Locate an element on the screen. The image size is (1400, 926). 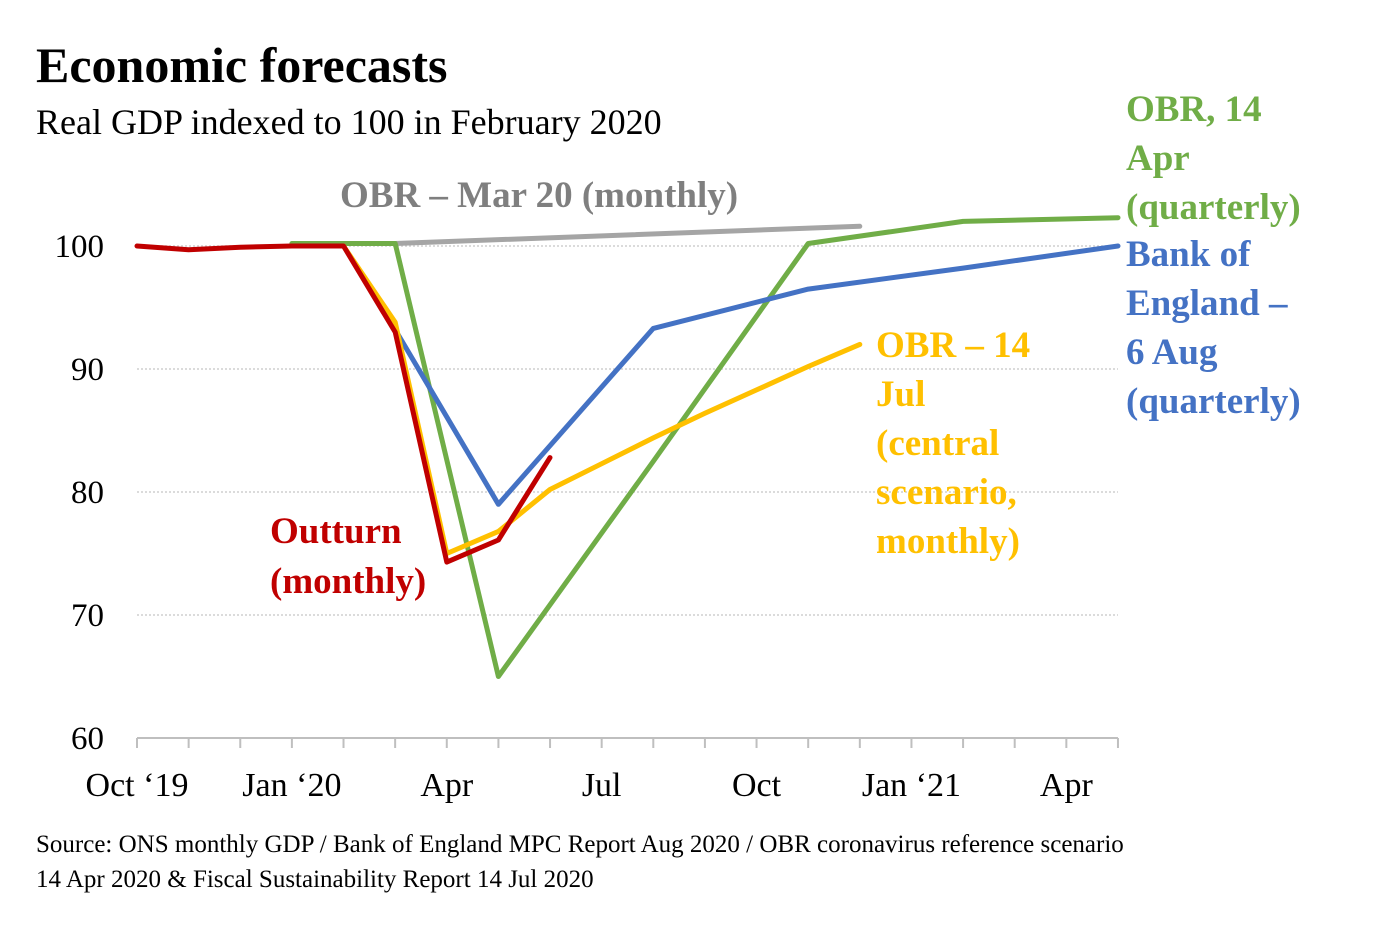
series-label-line: England – is located at coordinates (1207, 303).